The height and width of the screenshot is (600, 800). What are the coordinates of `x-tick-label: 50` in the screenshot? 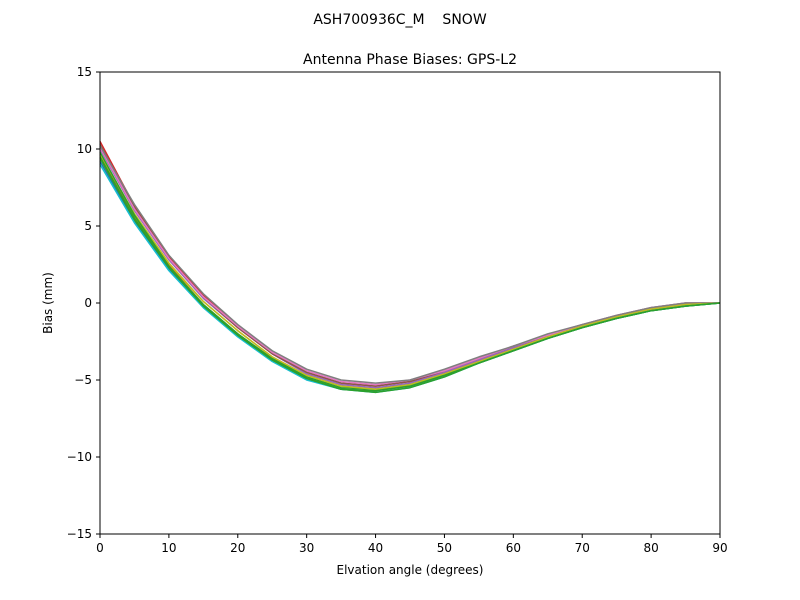 It's located at (444, 548).